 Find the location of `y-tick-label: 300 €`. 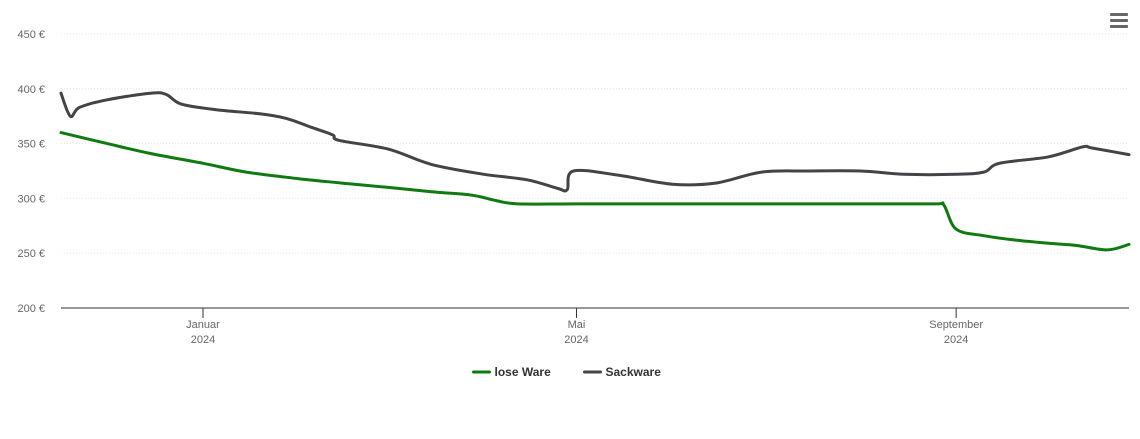

y-tick-label: 300 € is located at coordinates (31, 199).